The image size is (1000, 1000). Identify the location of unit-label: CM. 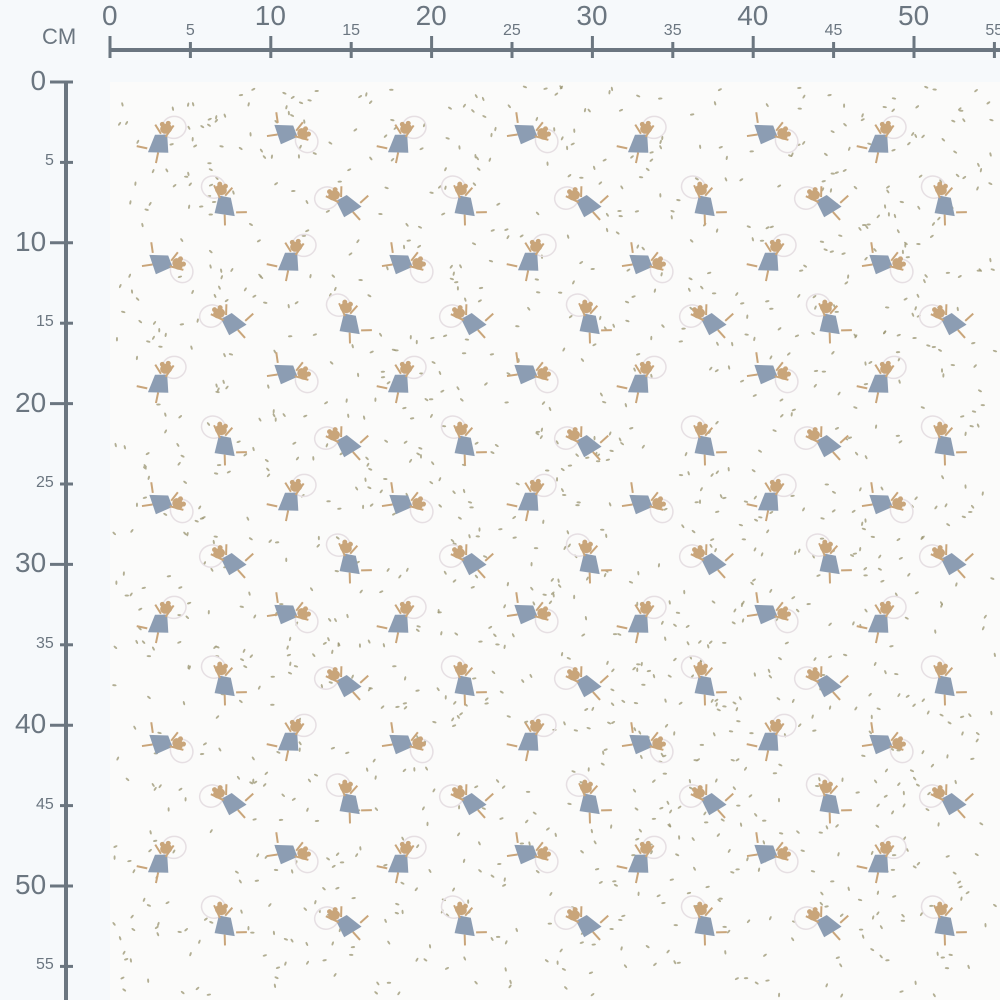
(59, 36).